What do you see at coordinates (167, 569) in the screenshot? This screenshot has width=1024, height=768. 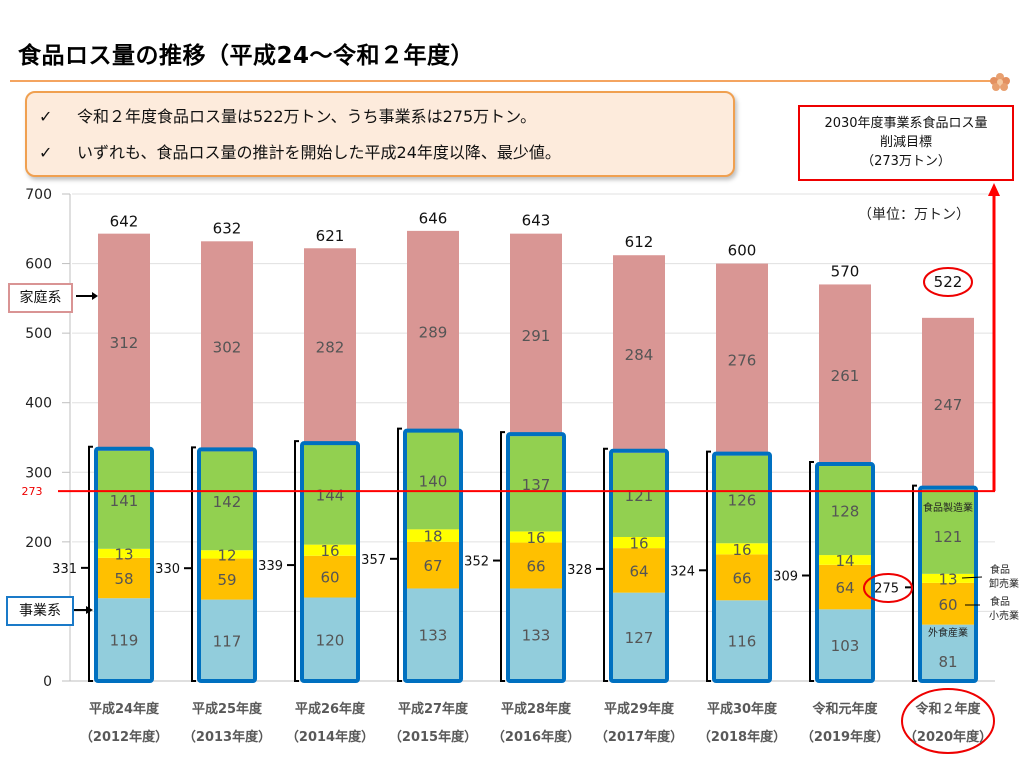 I see `business-total-label: 330` at bounding box center [167, 569].